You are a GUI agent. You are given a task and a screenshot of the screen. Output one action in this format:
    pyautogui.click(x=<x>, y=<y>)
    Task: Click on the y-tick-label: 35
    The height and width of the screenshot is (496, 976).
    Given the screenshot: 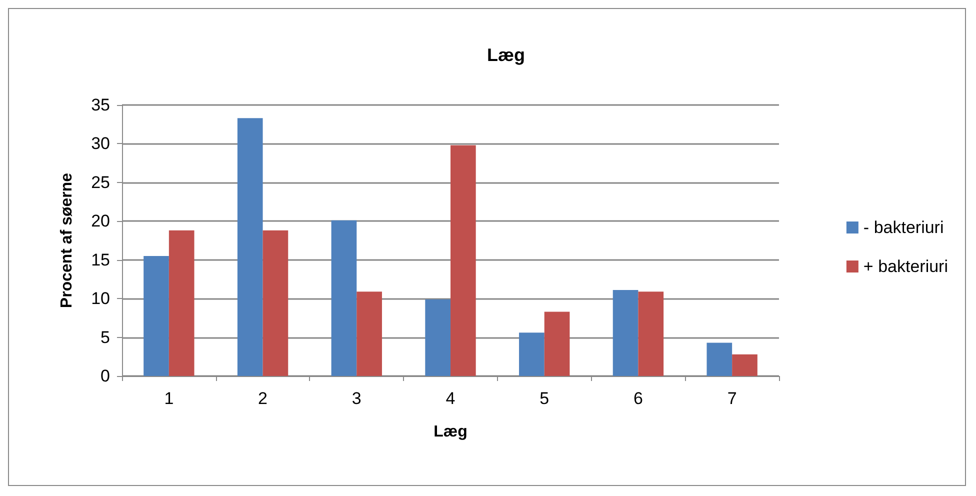 What is the action you would take?
    pyautogui.click(x=100, y=105)
    